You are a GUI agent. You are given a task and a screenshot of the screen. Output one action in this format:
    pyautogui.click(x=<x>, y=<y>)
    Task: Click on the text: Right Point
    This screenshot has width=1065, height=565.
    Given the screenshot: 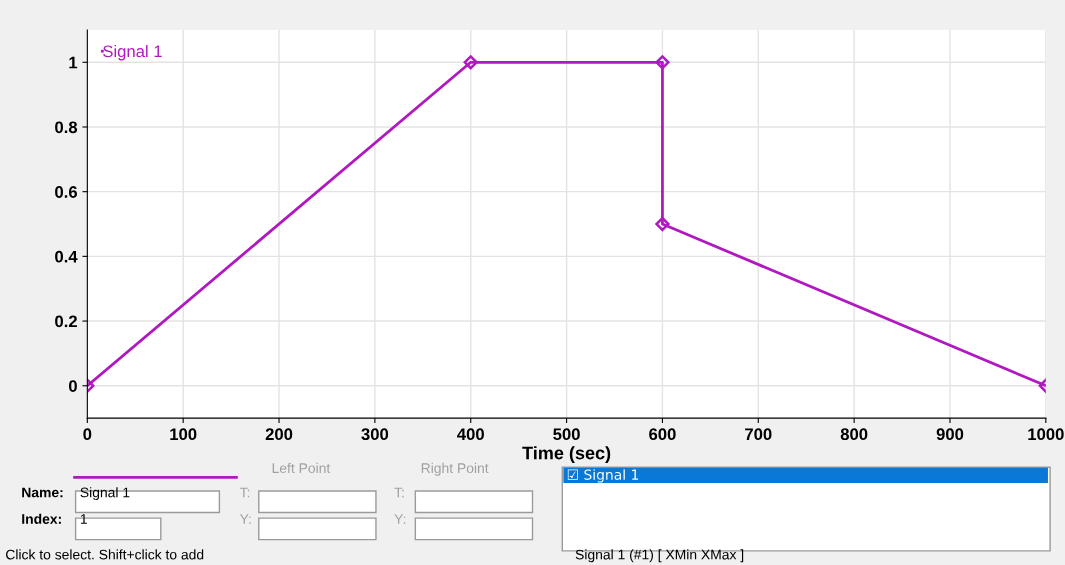 What is the action you would take?
    pyautogui.click(x=455, y=469)
    